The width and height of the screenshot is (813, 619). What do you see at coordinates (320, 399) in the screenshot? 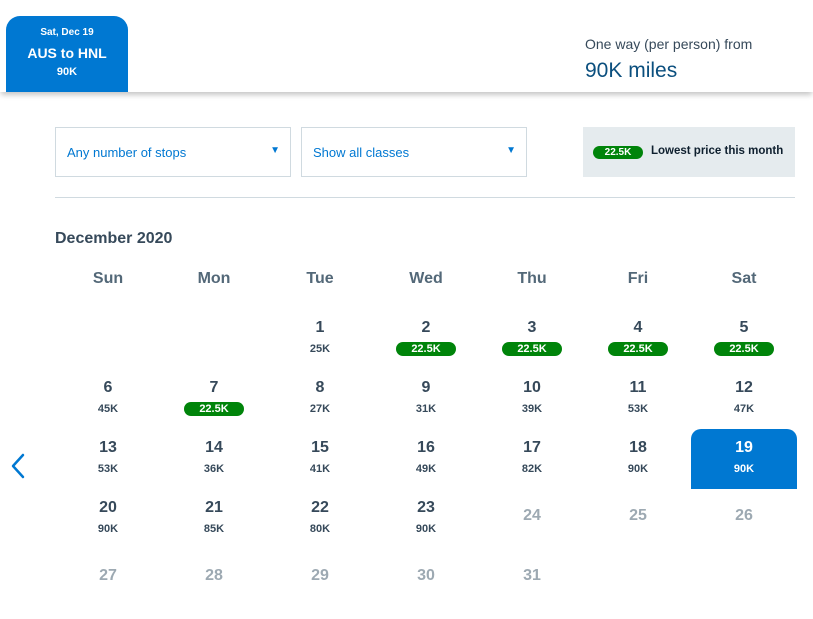
I see `calendar-day-8: 8 27K` at bounding box center [320, 399].